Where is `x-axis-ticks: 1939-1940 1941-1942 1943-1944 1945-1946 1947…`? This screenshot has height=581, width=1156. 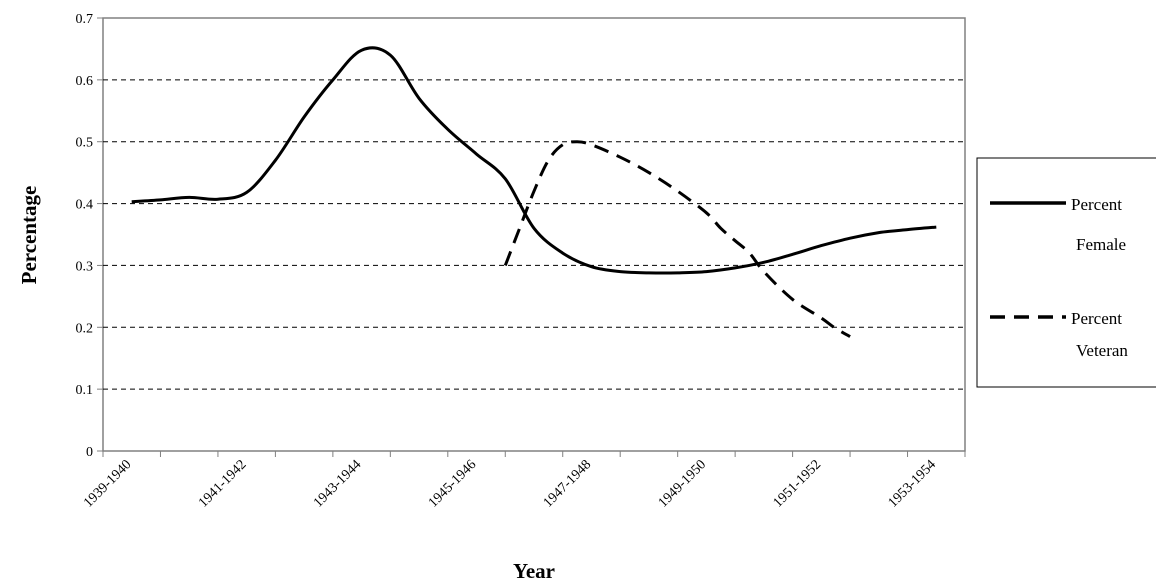 x-axis-ticks: 1939-1940 1941-1942 1943-1944 1945-1946 1947… is located at coordinates (523, 481).